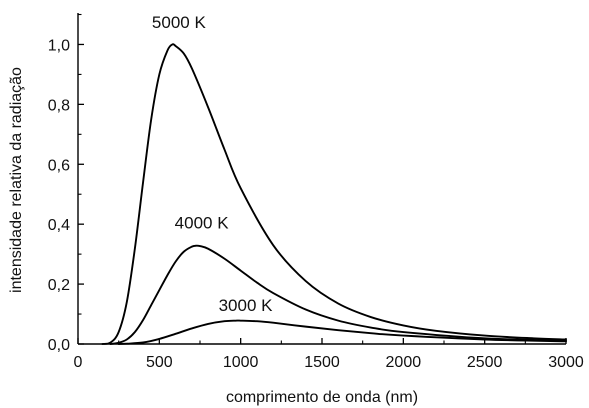  Describe the element at coordinates (322, 397) in the screenshot. I see `x-axis-label: comprimento de onda (nm)` at that location.